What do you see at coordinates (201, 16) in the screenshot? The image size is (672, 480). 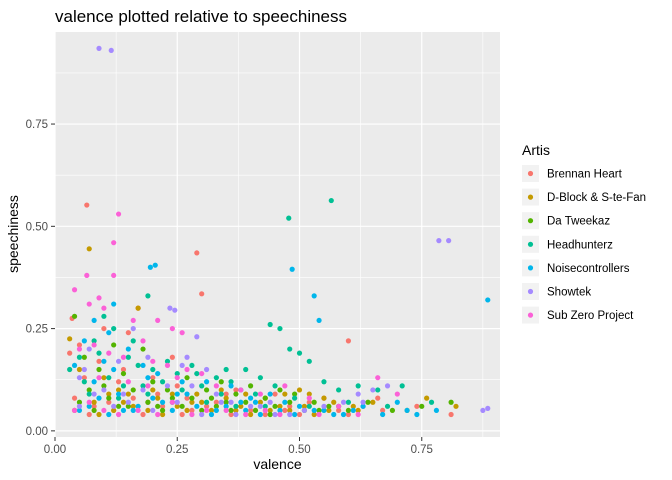 I see `chart-title: valence plotted relative to speechiness` at bounding box center [201, 16].